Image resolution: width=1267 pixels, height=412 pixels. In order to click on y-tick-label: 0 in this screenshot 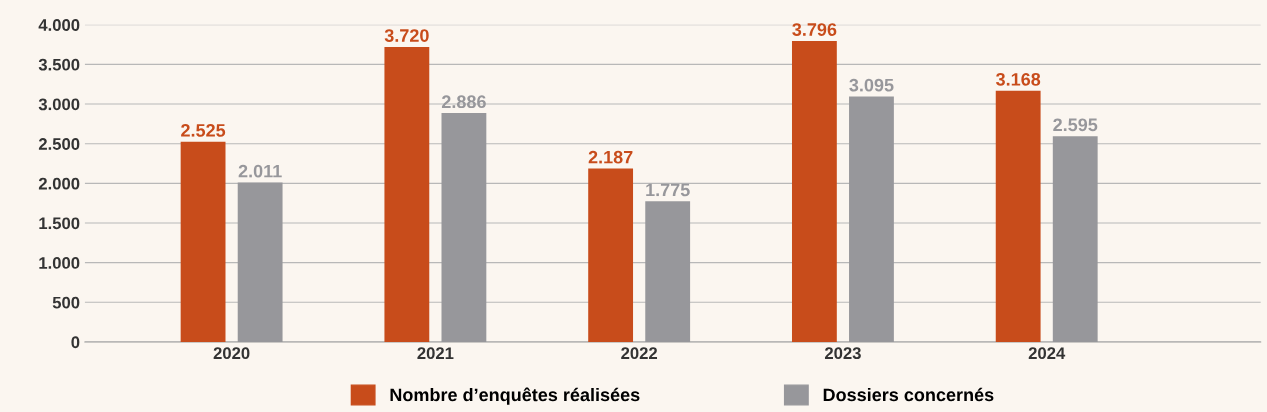, I will do `click(75, 342)`.